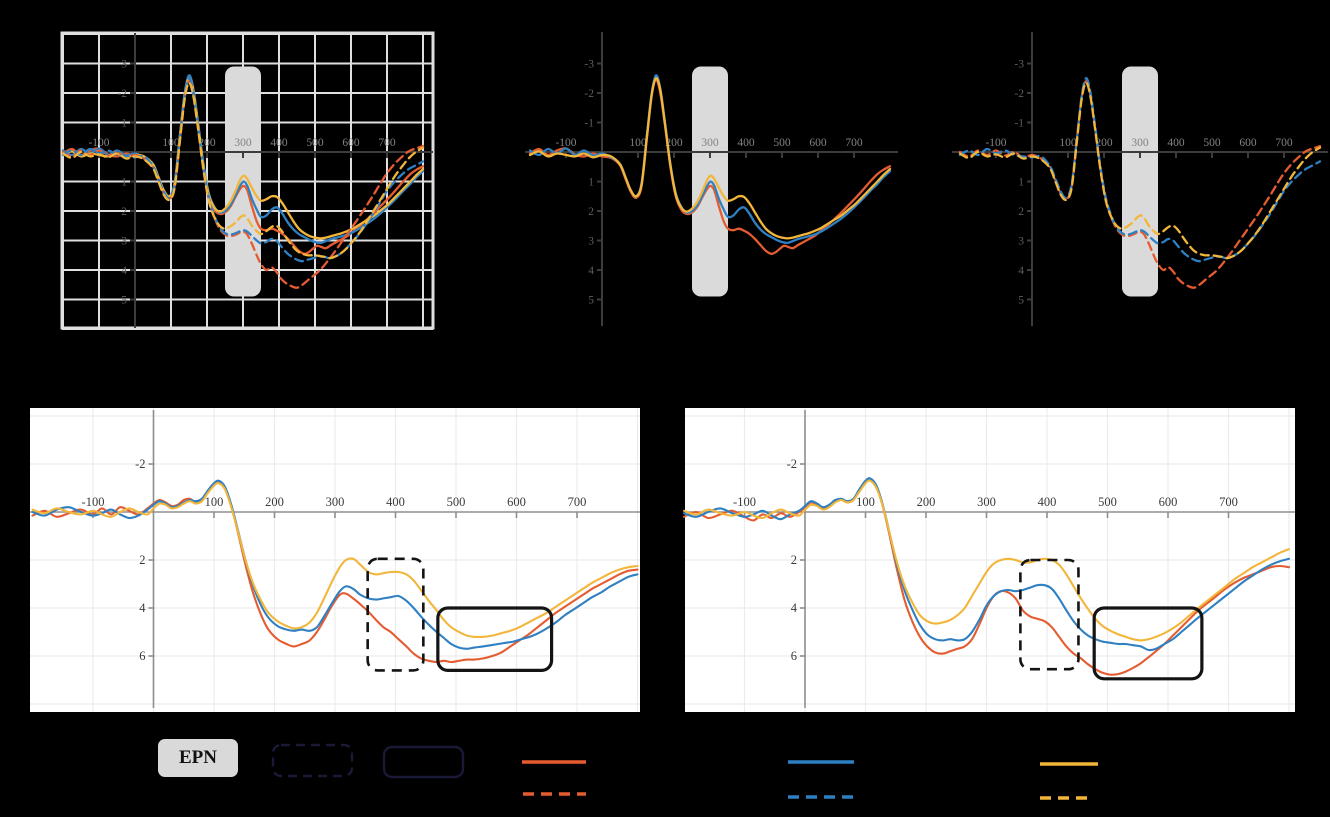 The width and height of the screenshot is (1330, 817). I want to click on erp-curve-ocd_blue, so click(335, 564).